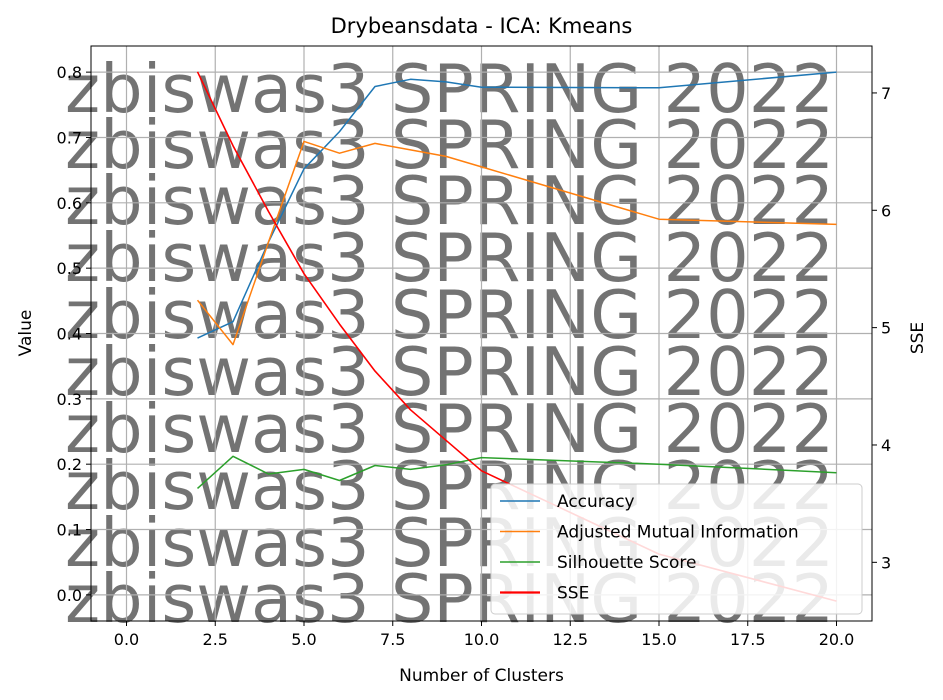  I want to click on y-tick-label: 0.0, so click(69, 595).